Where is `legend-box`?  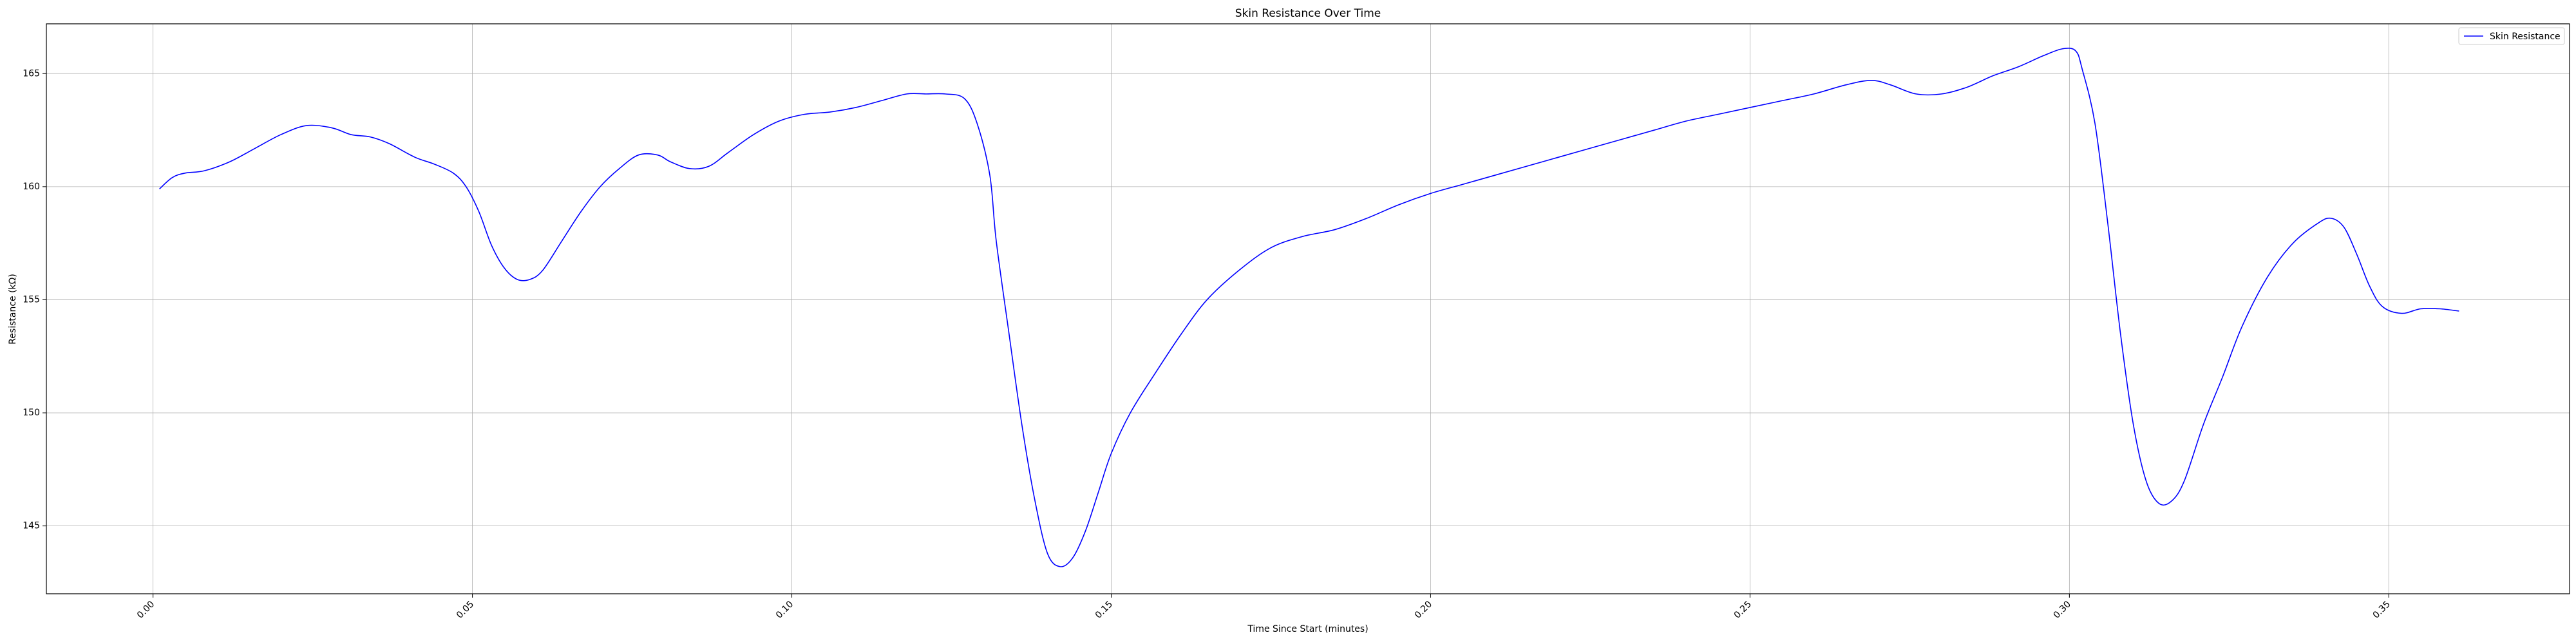
legend-box is located at coordinates (2511, 36).